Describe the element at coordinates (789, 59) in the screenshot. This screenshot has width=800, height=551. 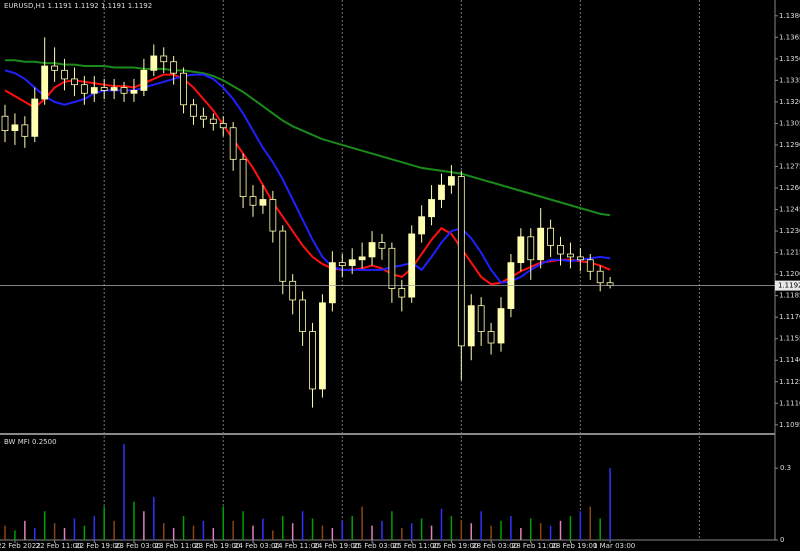
I see `y-tick-label: 1.1350` at that location.